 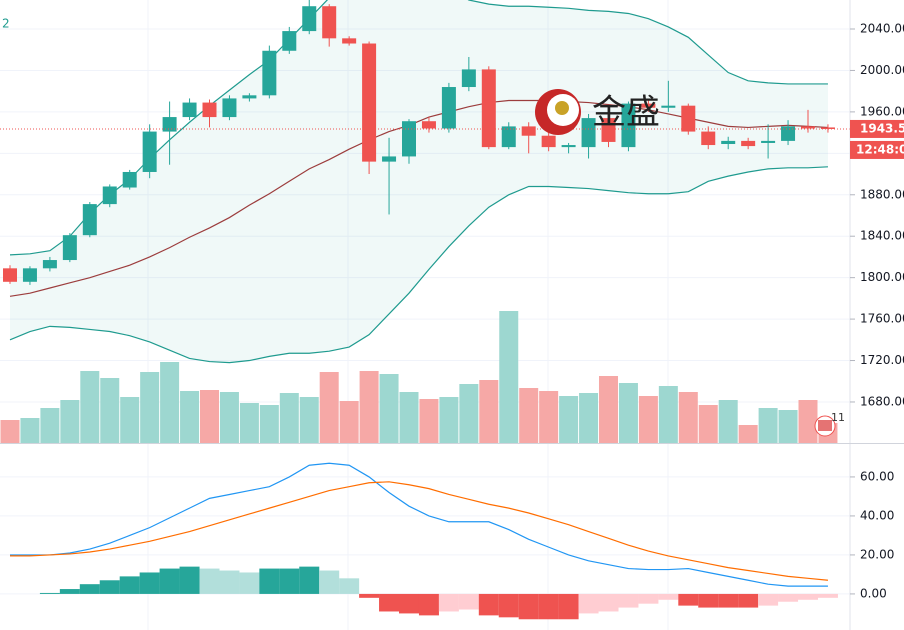 I want to click on watermark: 金盛, so click(x=626, y=113).